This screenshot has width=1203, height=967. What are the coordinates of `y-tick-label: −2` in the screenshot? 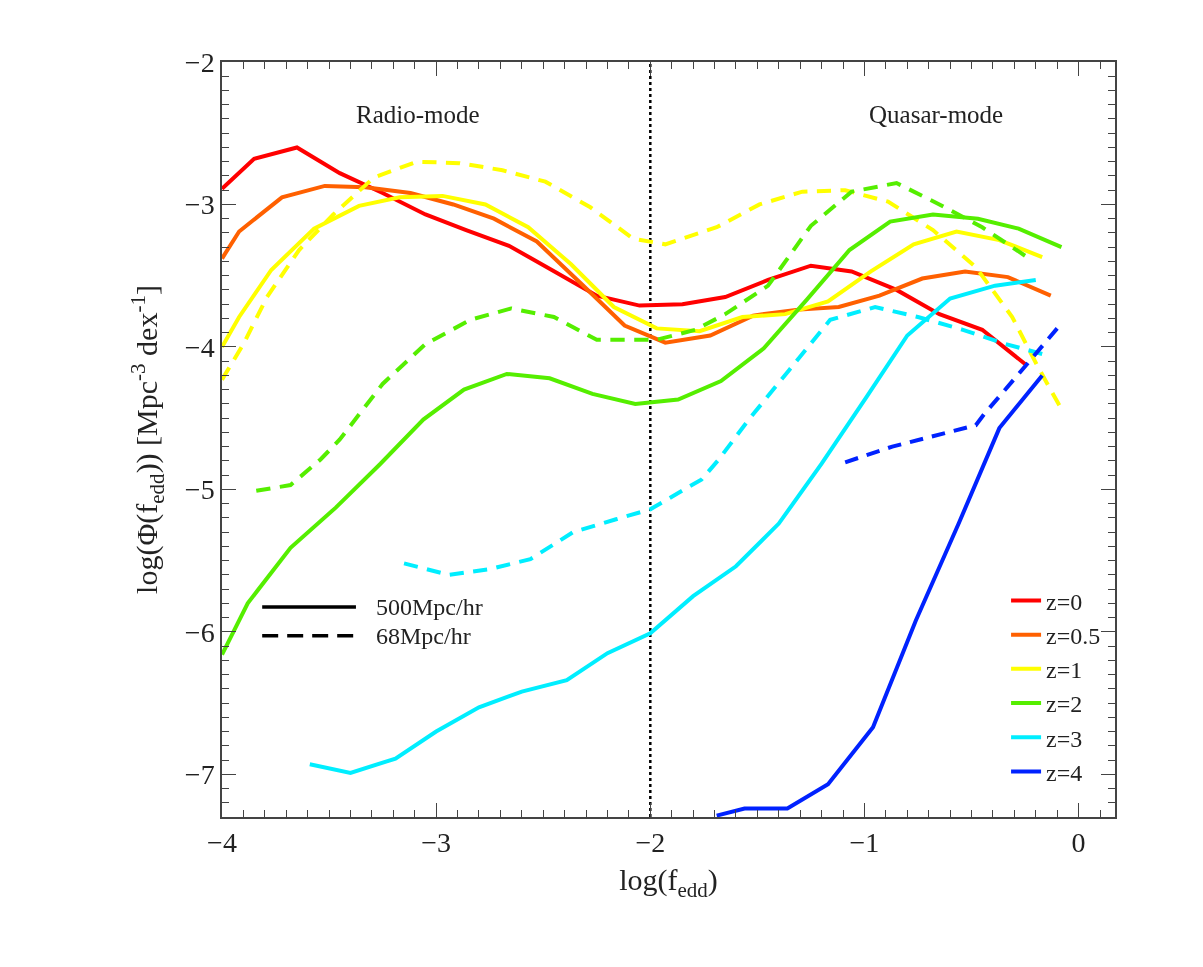 It's located at (199, 62).